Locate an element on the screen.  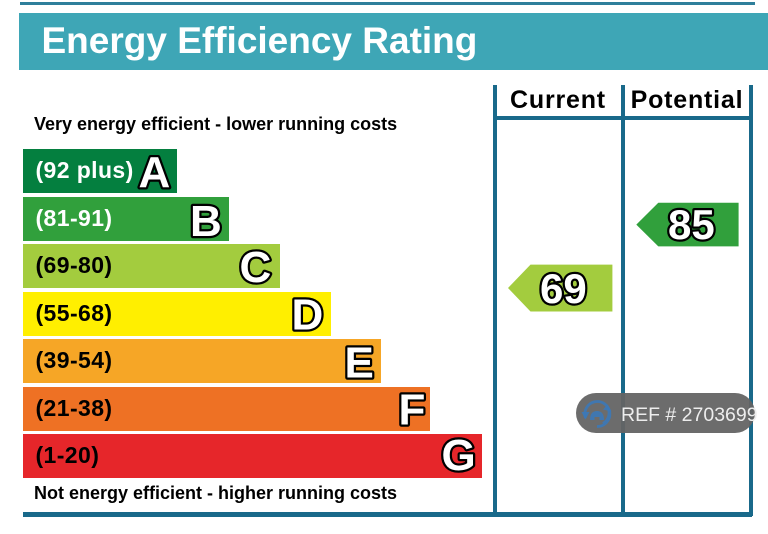
svg-text: C is located at coordinates (256, 267).